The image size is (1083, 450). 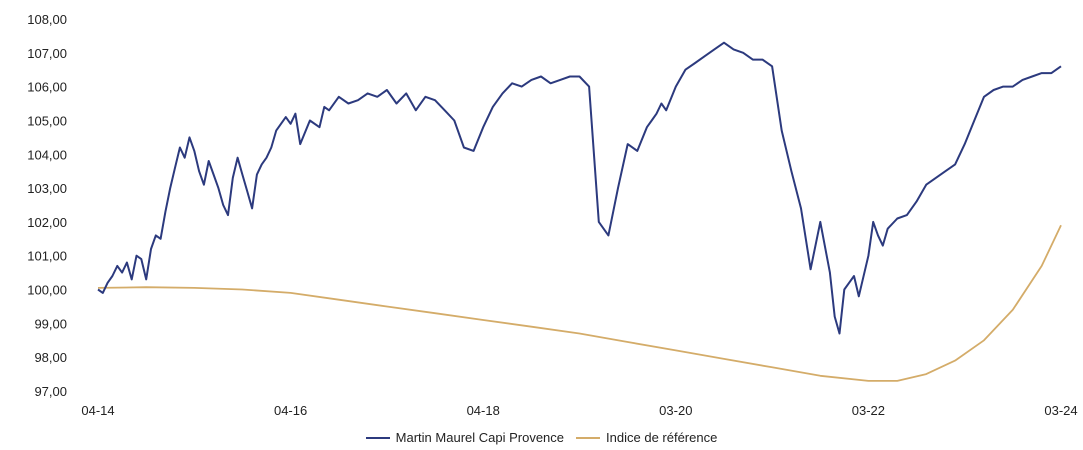 What do you see at coordinates (50, 391) in the screenshot?
I see `y-tick-label: 97,00` at bounding box center [50, 391].